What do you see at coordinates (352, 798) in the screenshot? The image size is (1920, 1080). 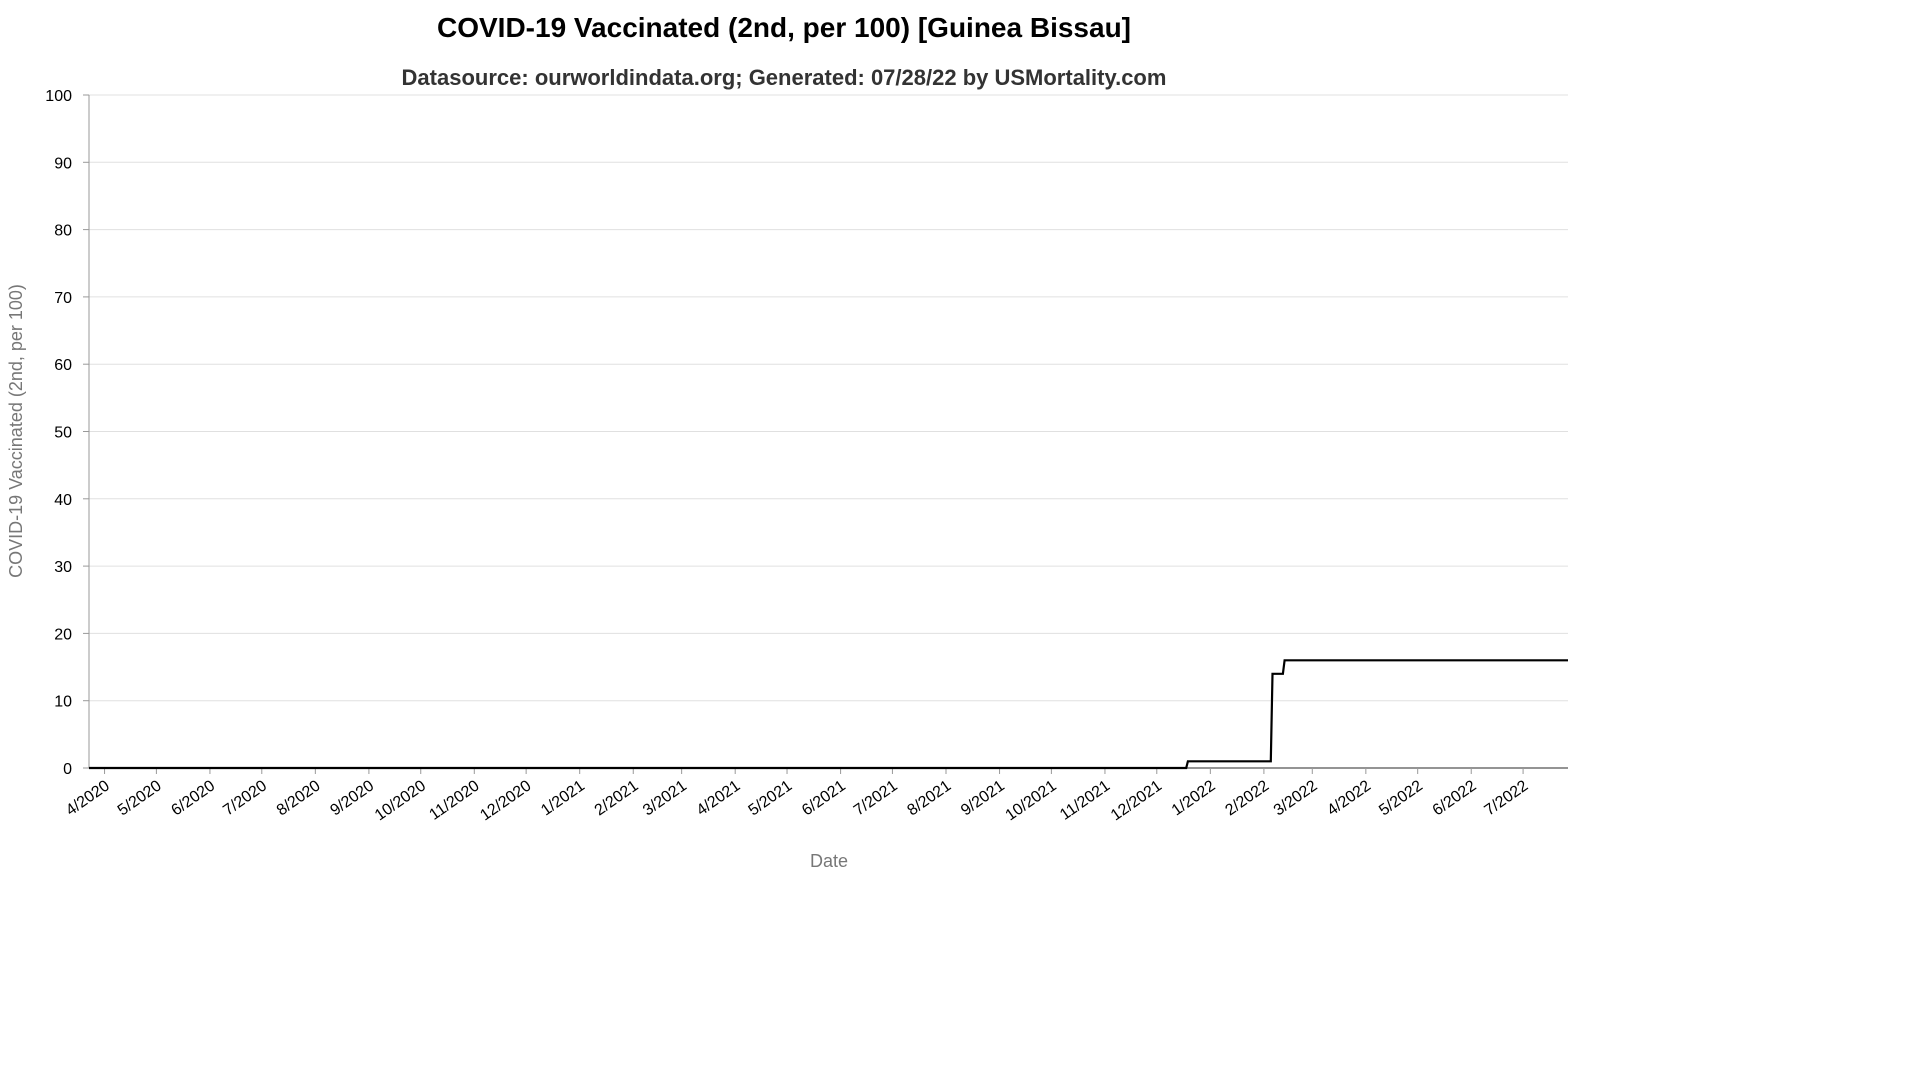 I see `x-tick-label: 9/2020` at bounding box center [352, 798].